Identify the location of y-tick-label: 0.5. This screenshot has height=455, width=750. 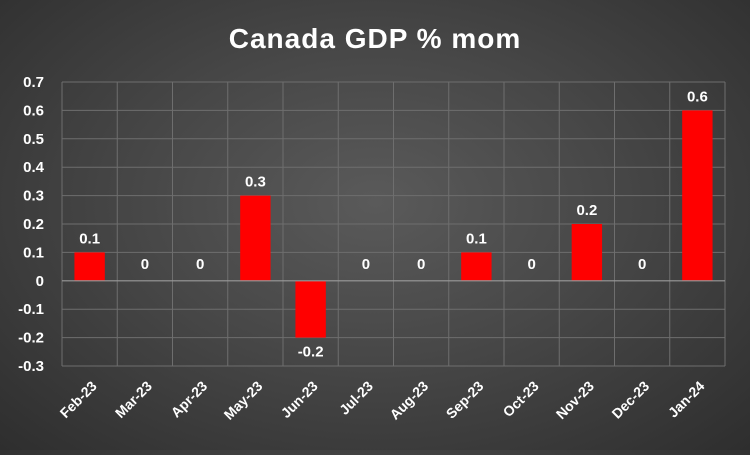
(33, 139).